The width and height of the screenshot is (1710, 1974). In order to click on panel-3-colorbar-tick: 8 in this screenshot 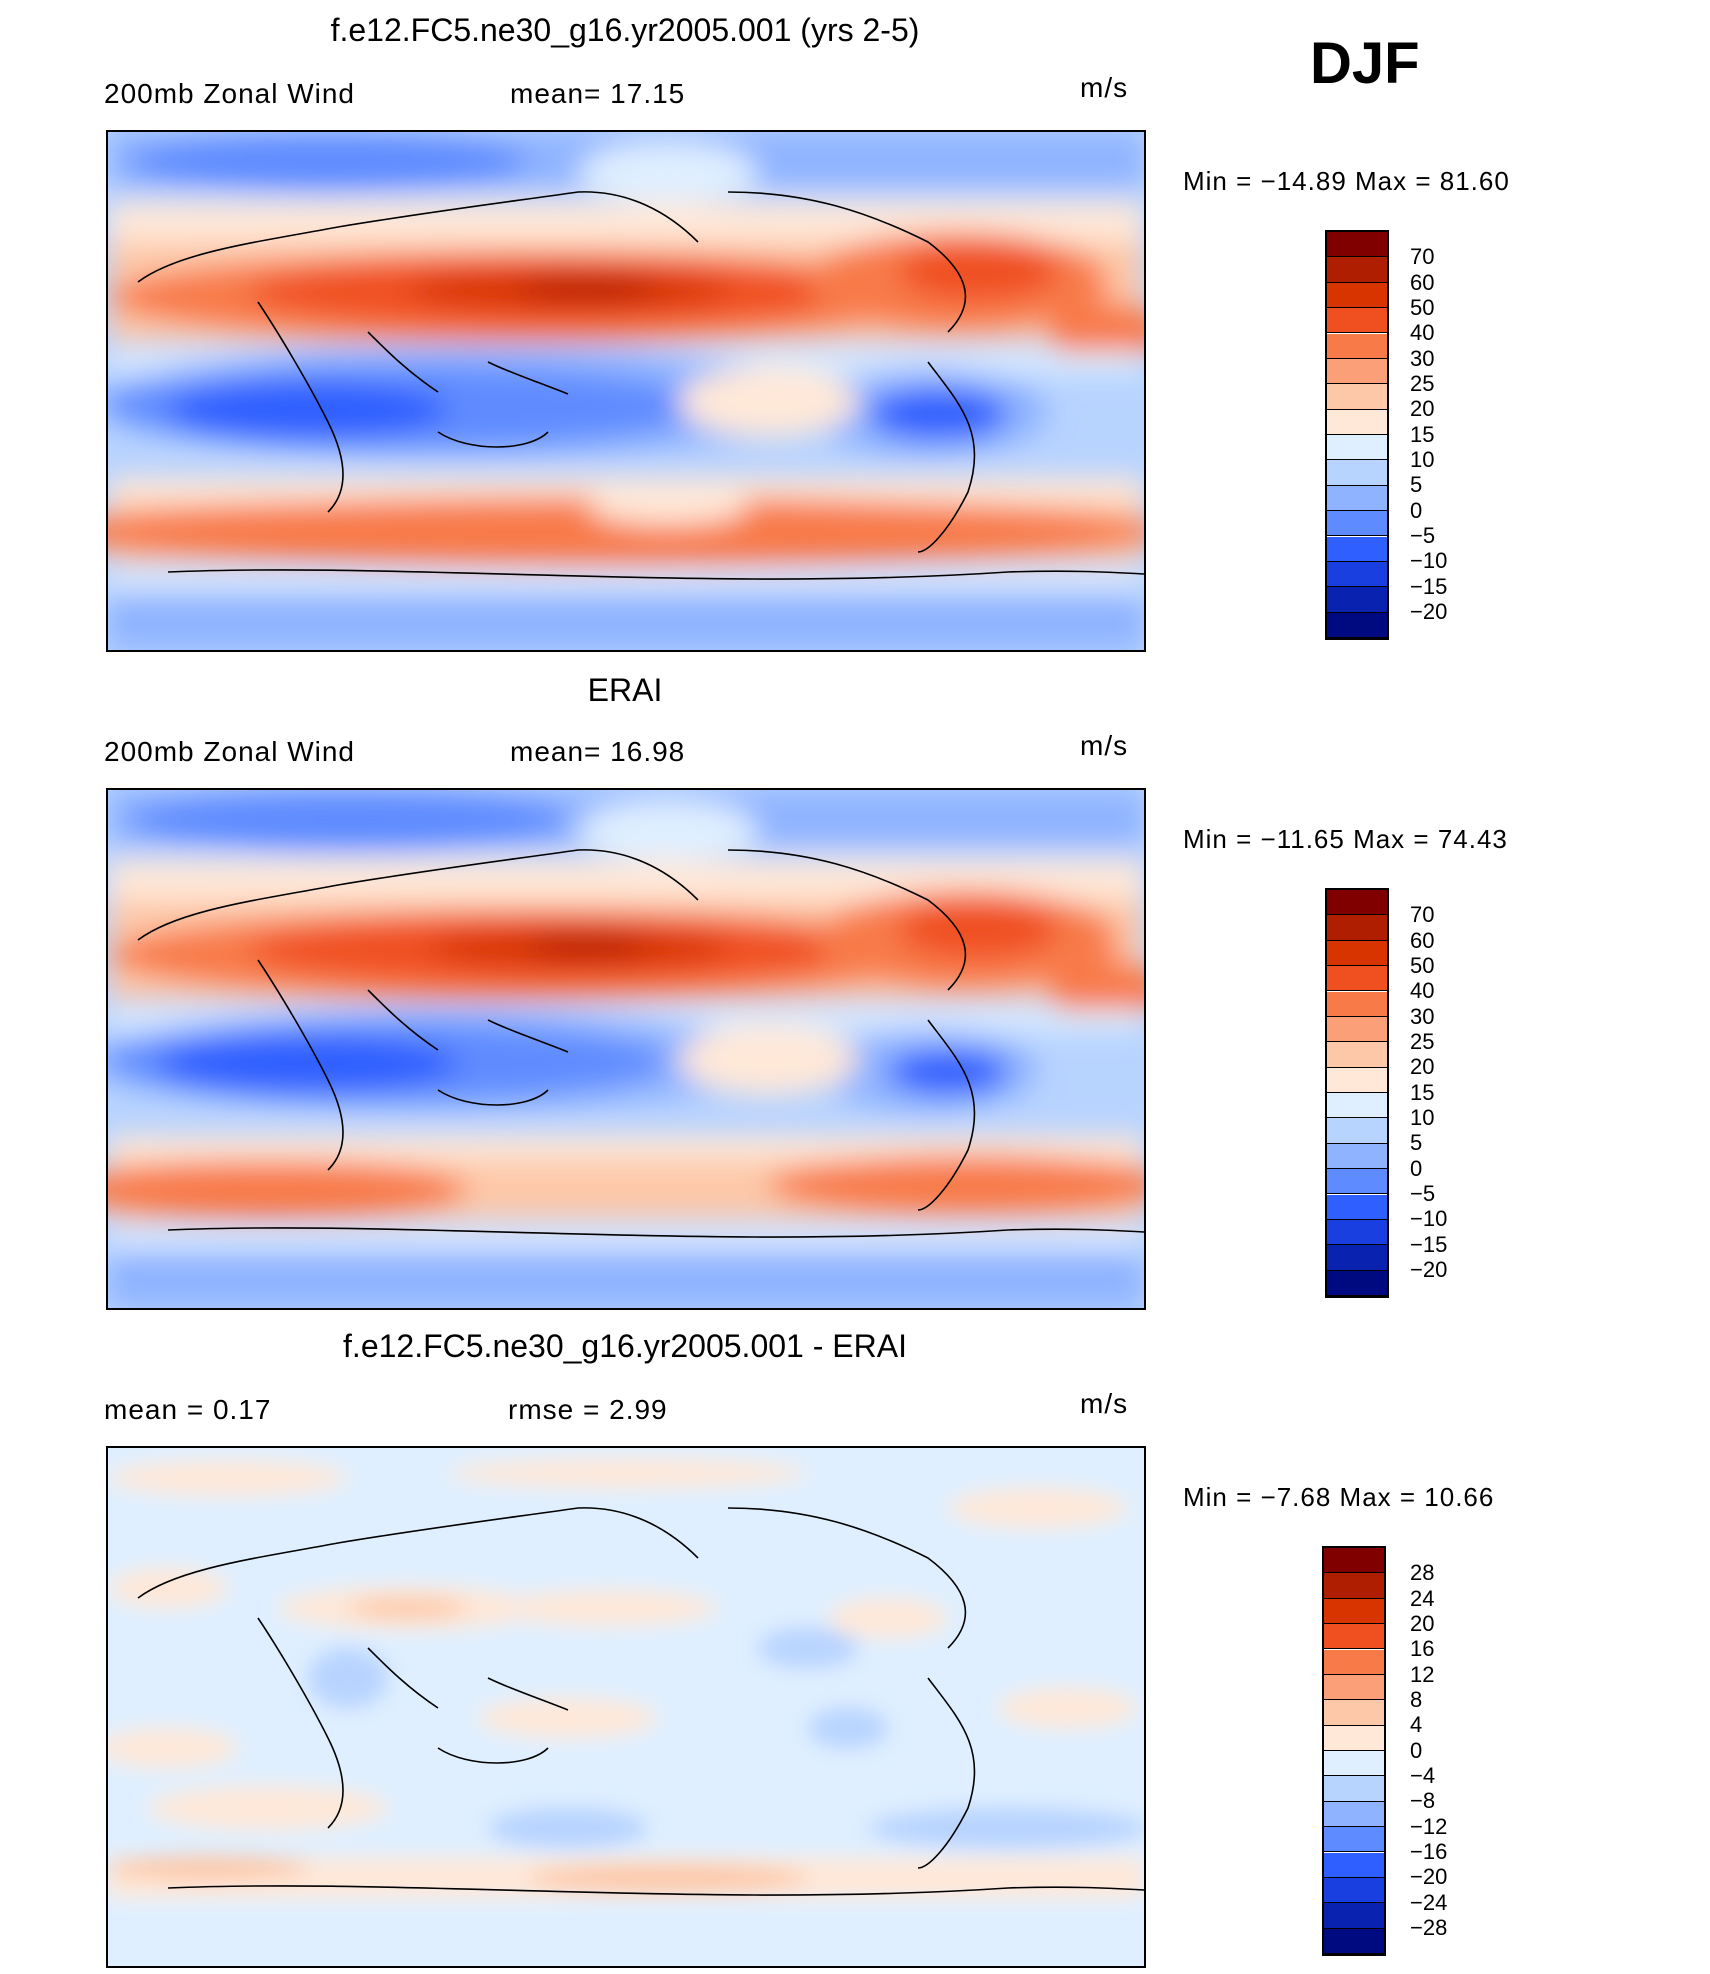, I will do `click(1416, 1699)`.